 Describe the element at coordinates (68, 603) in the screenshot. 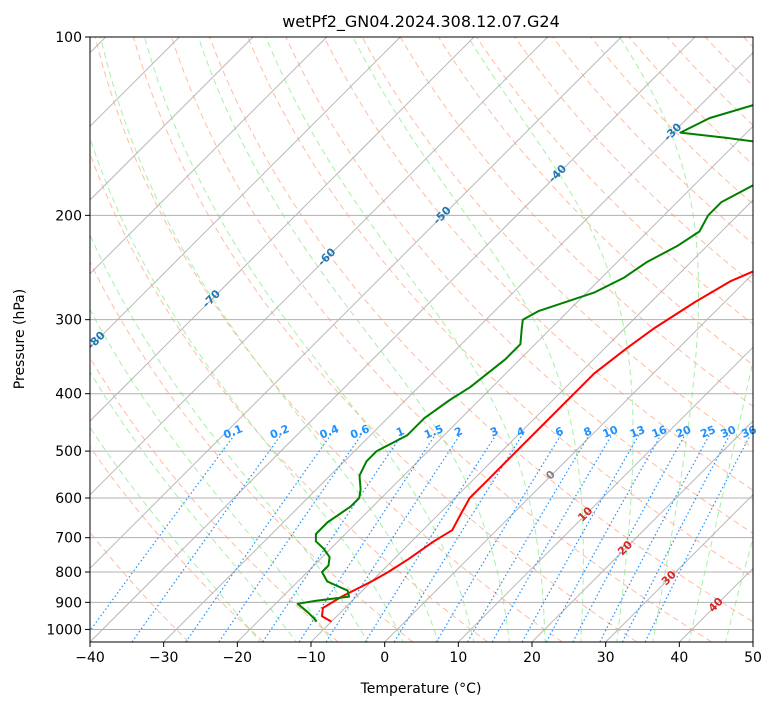

I see `y-tick-label: 900` at that location.